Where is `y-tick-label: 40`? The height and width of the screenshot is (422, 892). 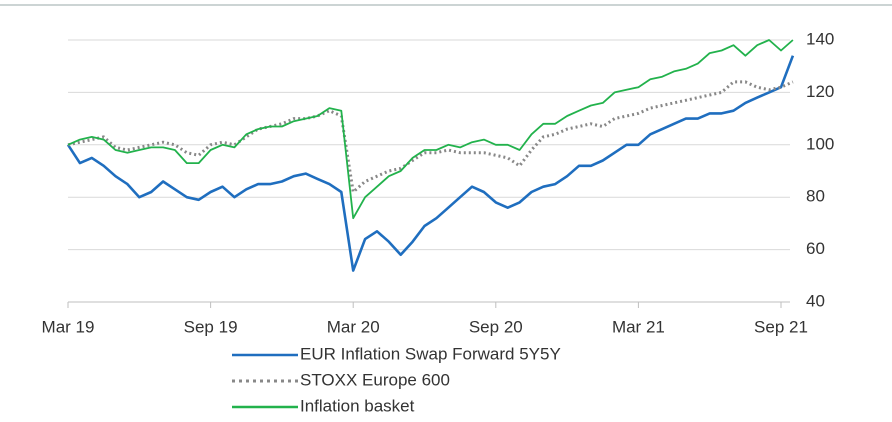 y-tick-label: 40 is located at coordinates (815, 300).